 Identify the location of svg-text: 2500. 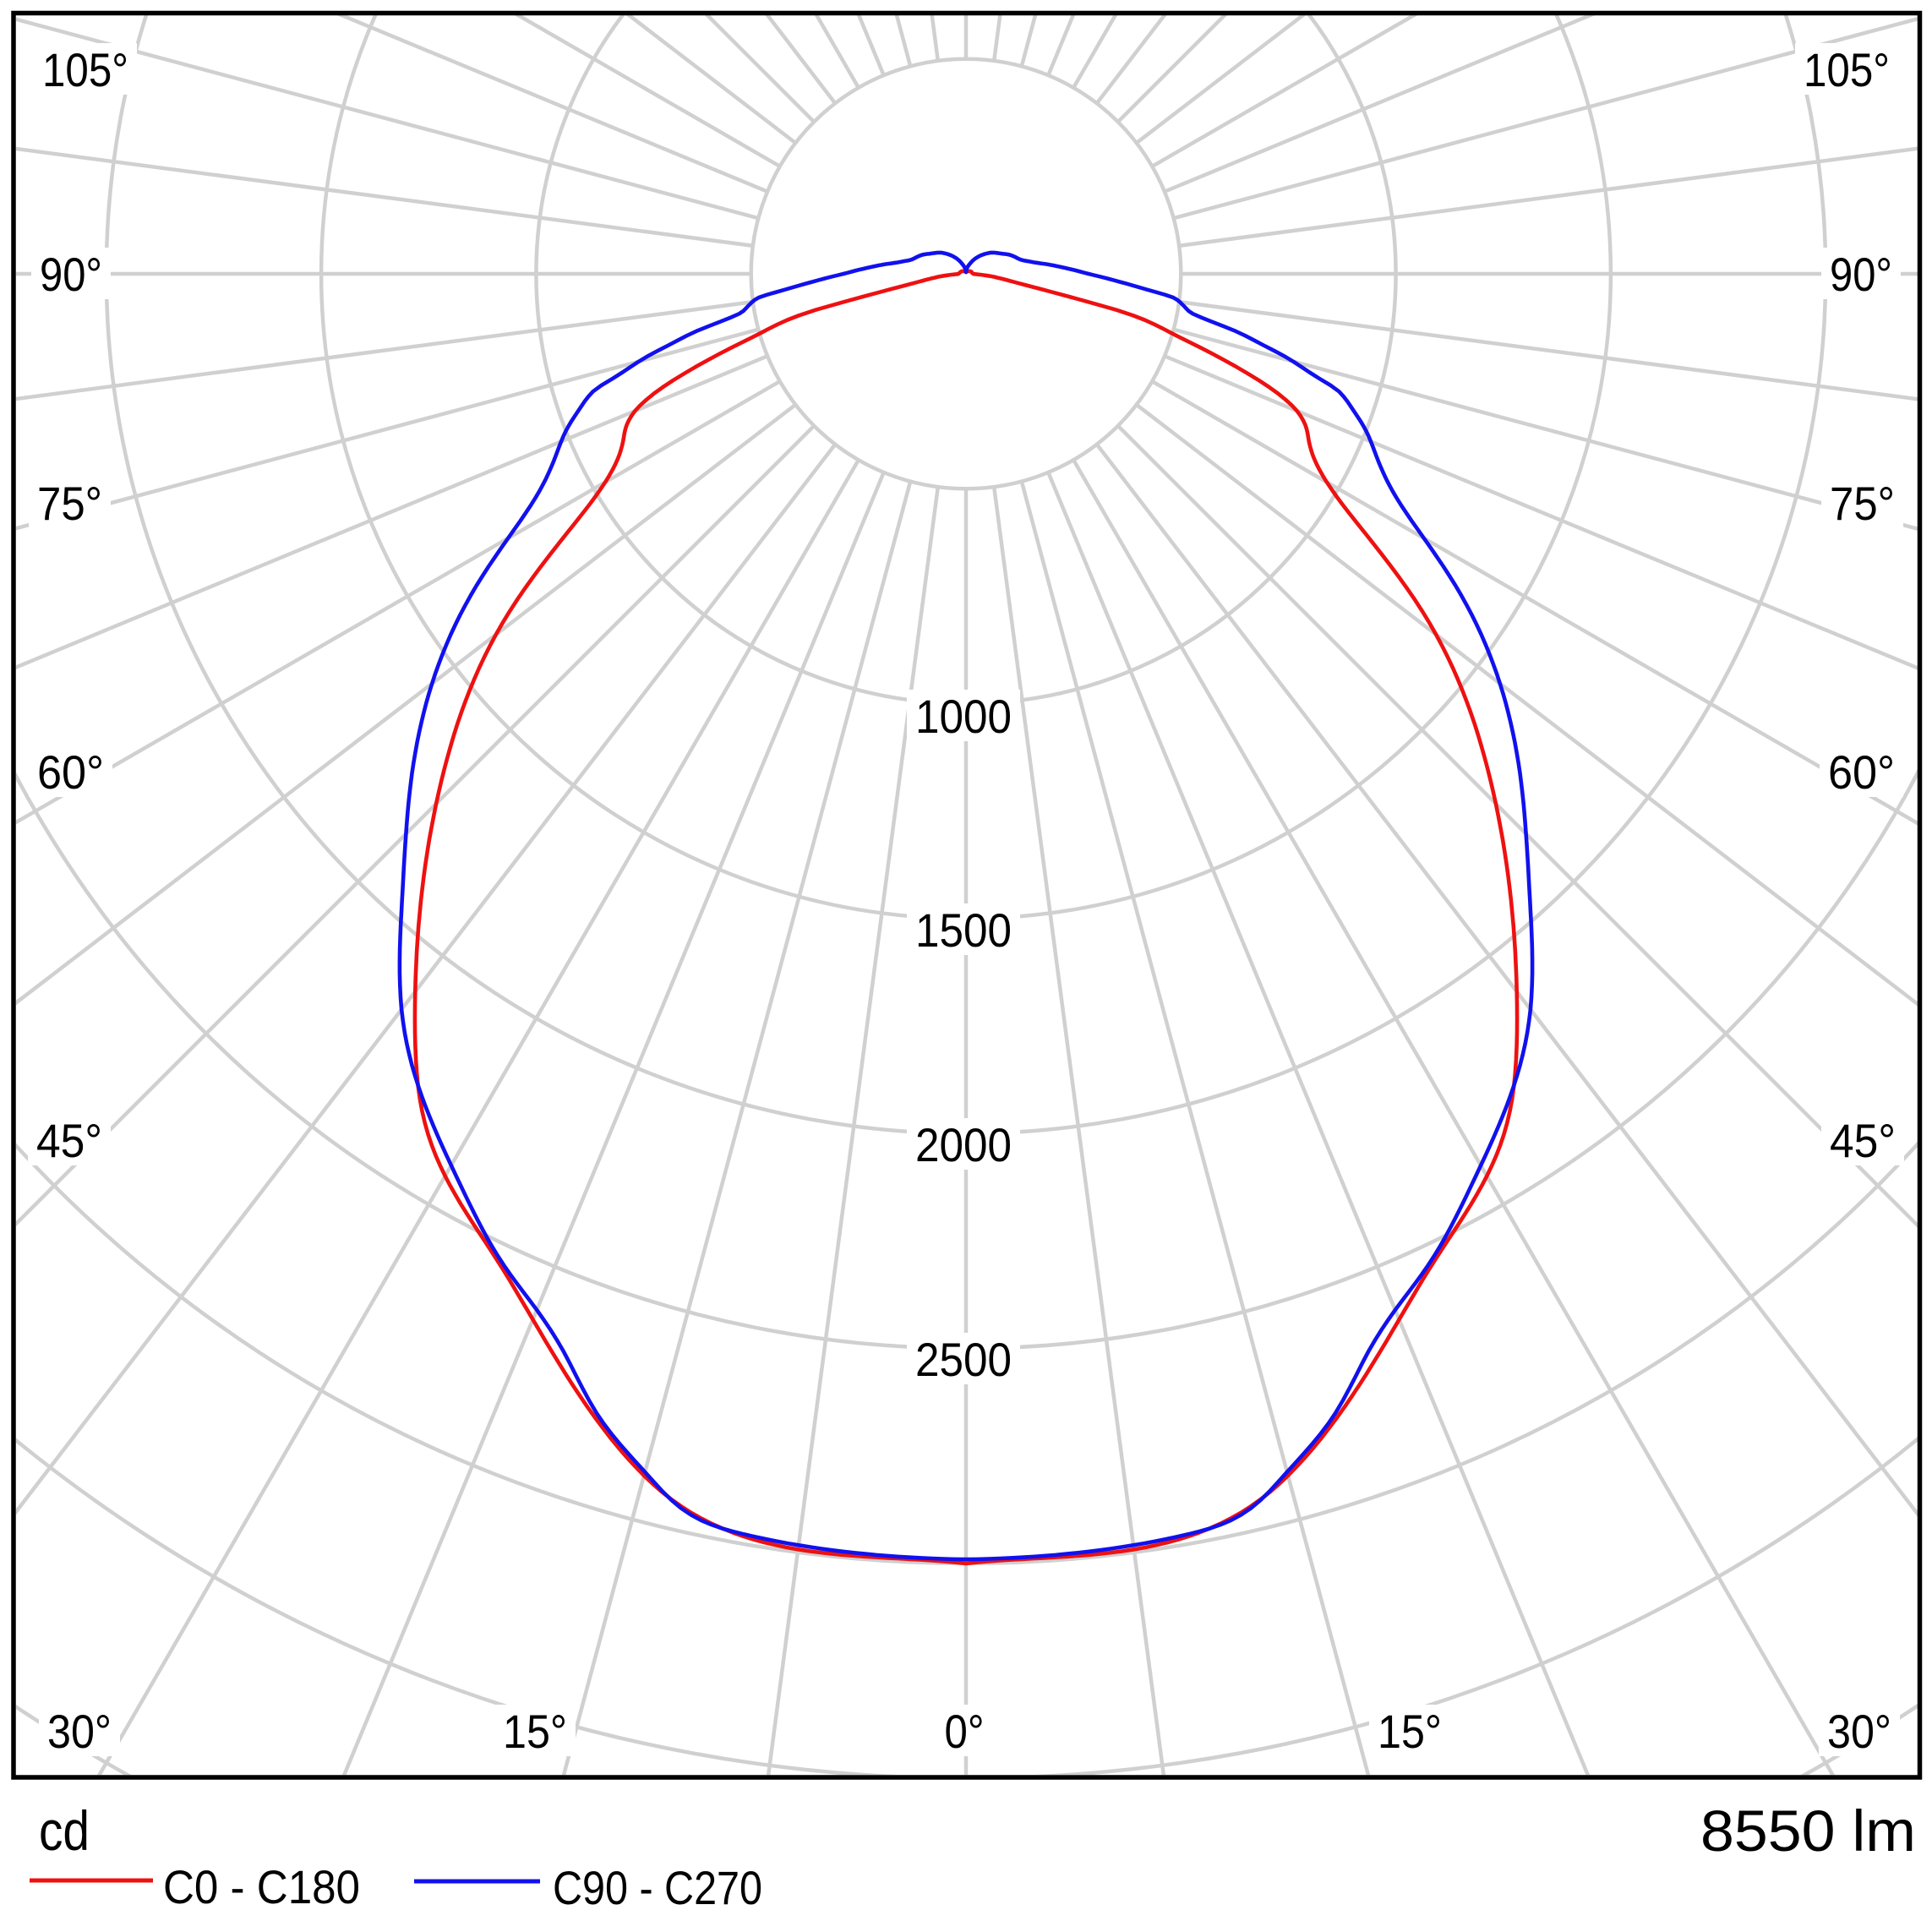
(963, 1359).